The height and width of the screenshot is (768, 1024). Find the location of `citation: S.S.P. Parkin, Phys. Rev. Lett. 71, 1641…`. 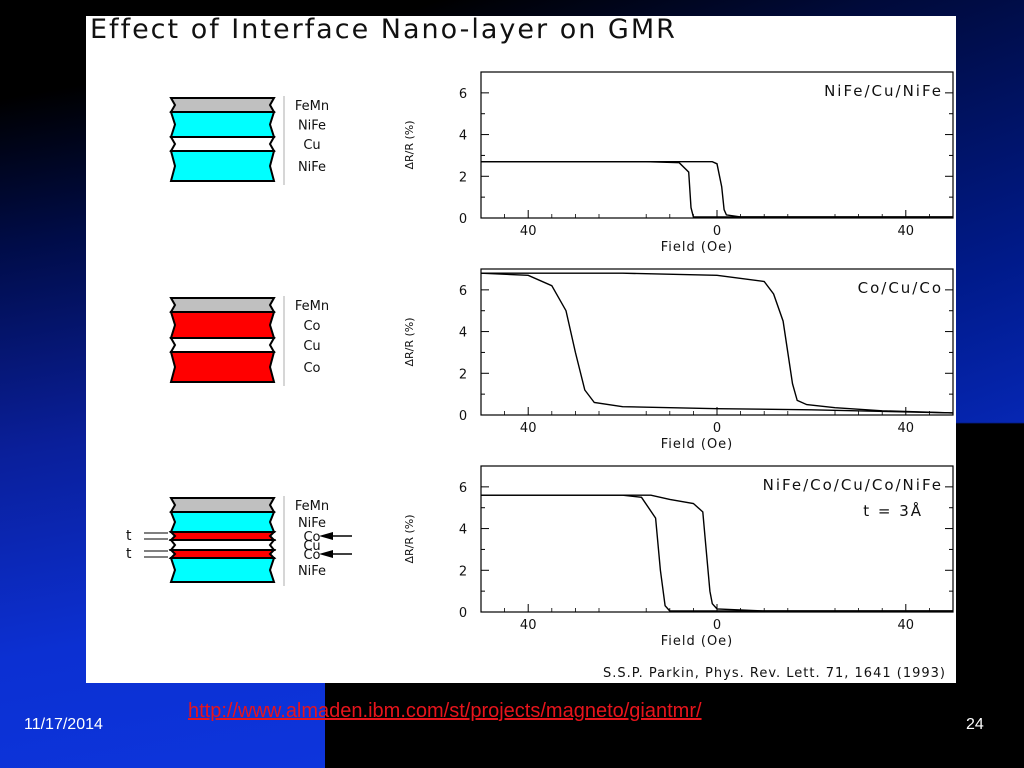

citation: S.S.P. Parkin, Phys. Rev. Lett. 71, 1641… is located at coordinates (774, 673).